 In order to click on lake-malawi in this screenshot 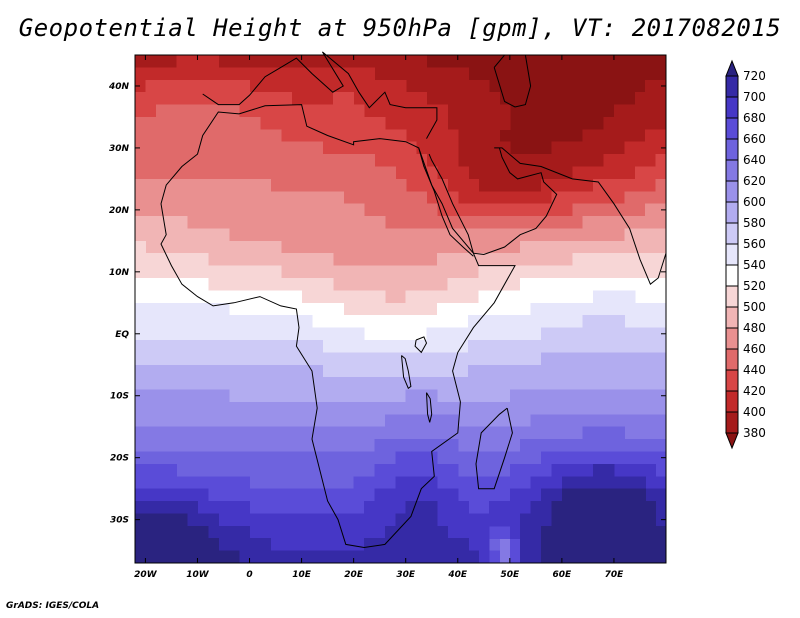, I will do `click(429, 407)`.